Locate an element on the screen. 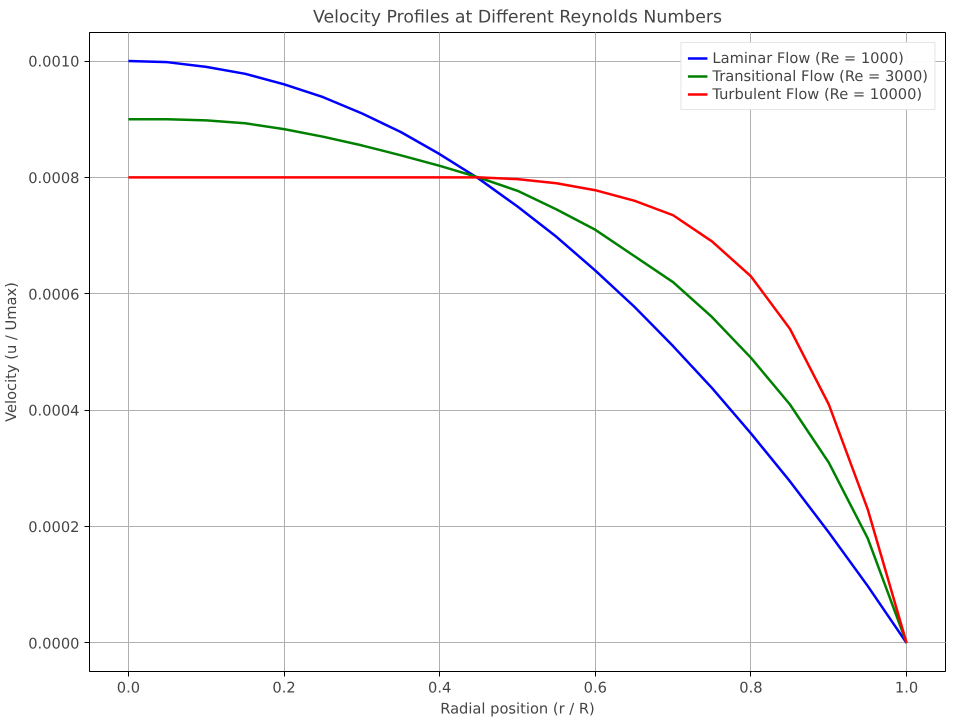  x-tick-label: 0.2 is located at coordinates (284, 688).